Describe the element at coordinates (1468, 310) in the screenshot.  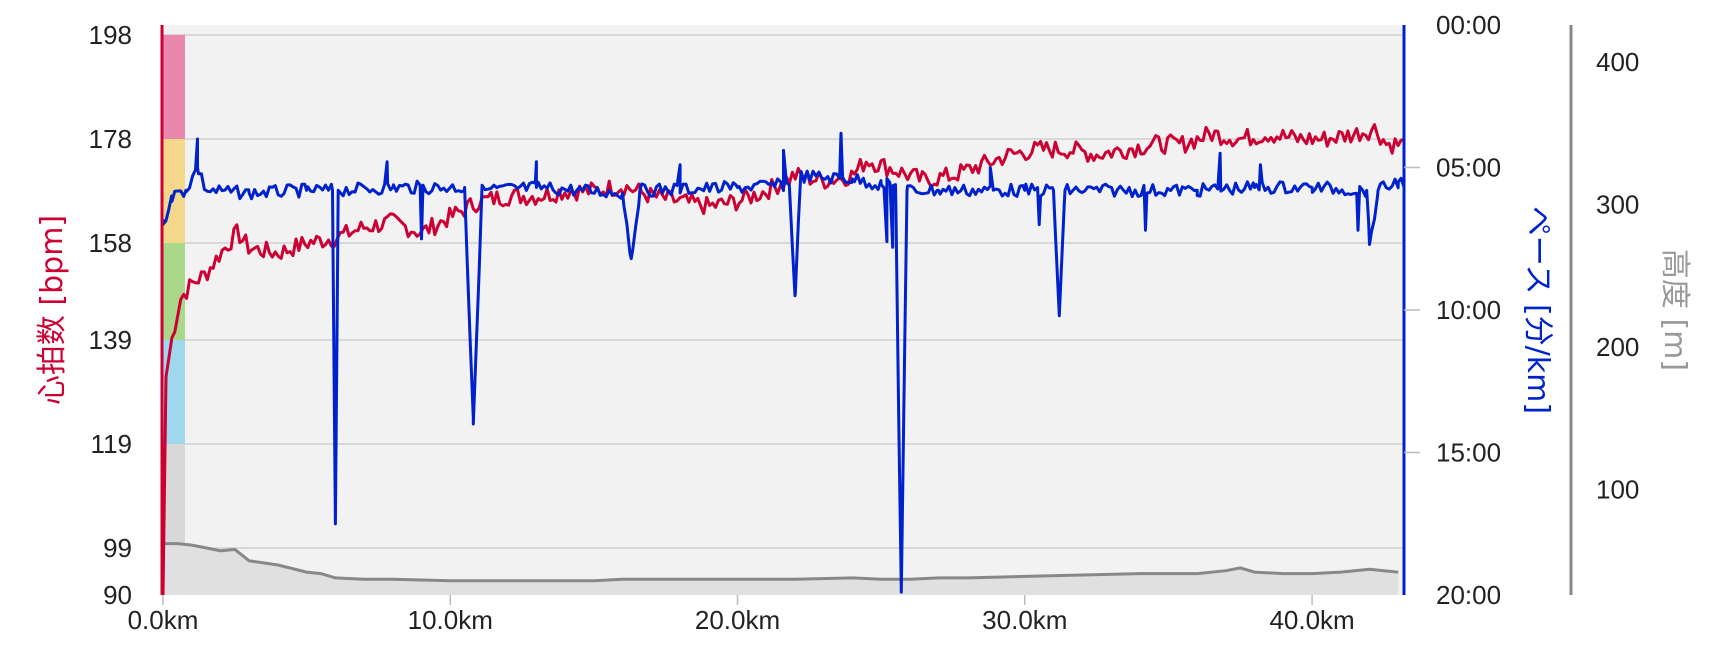
I see `pace-tick-label: 10:00` at that location.